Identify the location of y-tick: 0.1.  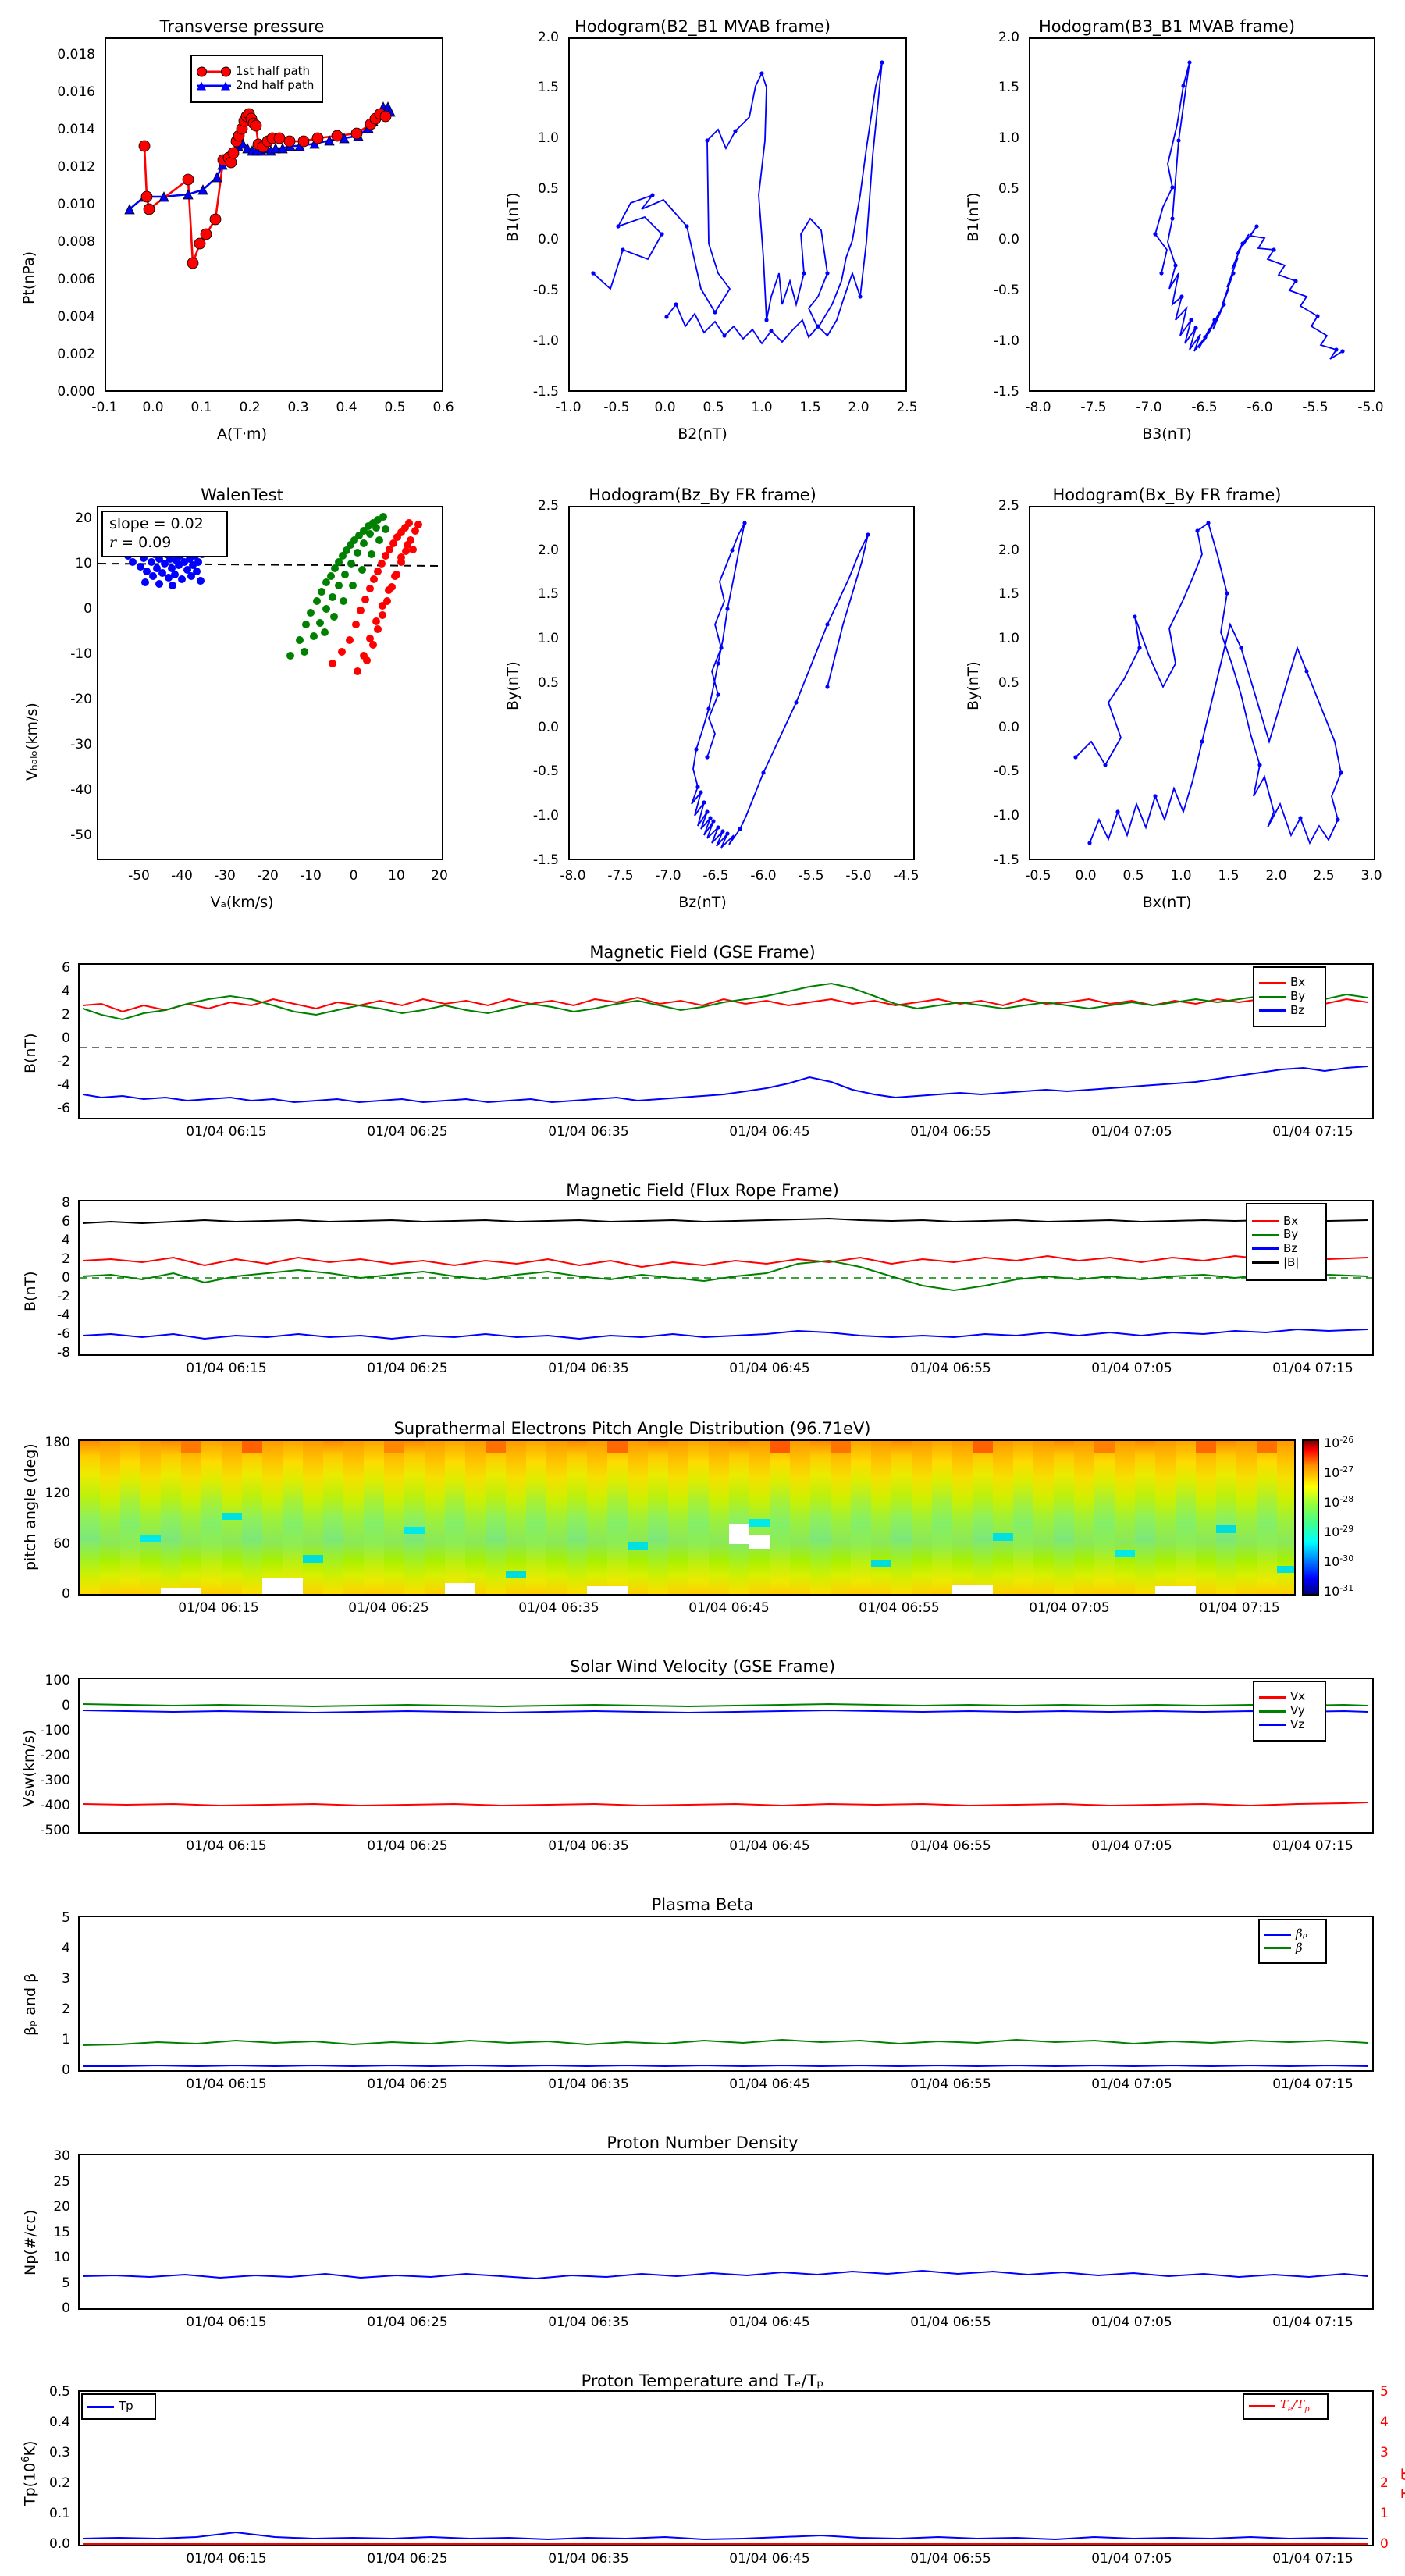
(59, 2513).